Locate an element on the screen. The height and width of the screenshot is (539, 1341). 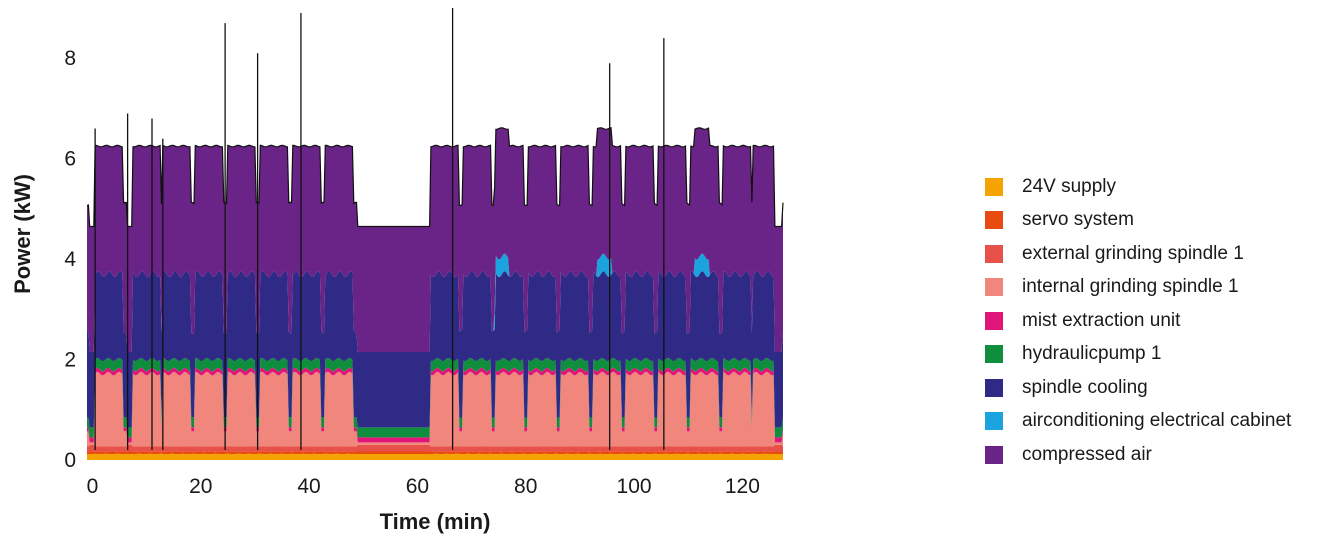
legend-item-compressed-air: compressed air is located at coordinates (1138, 455).